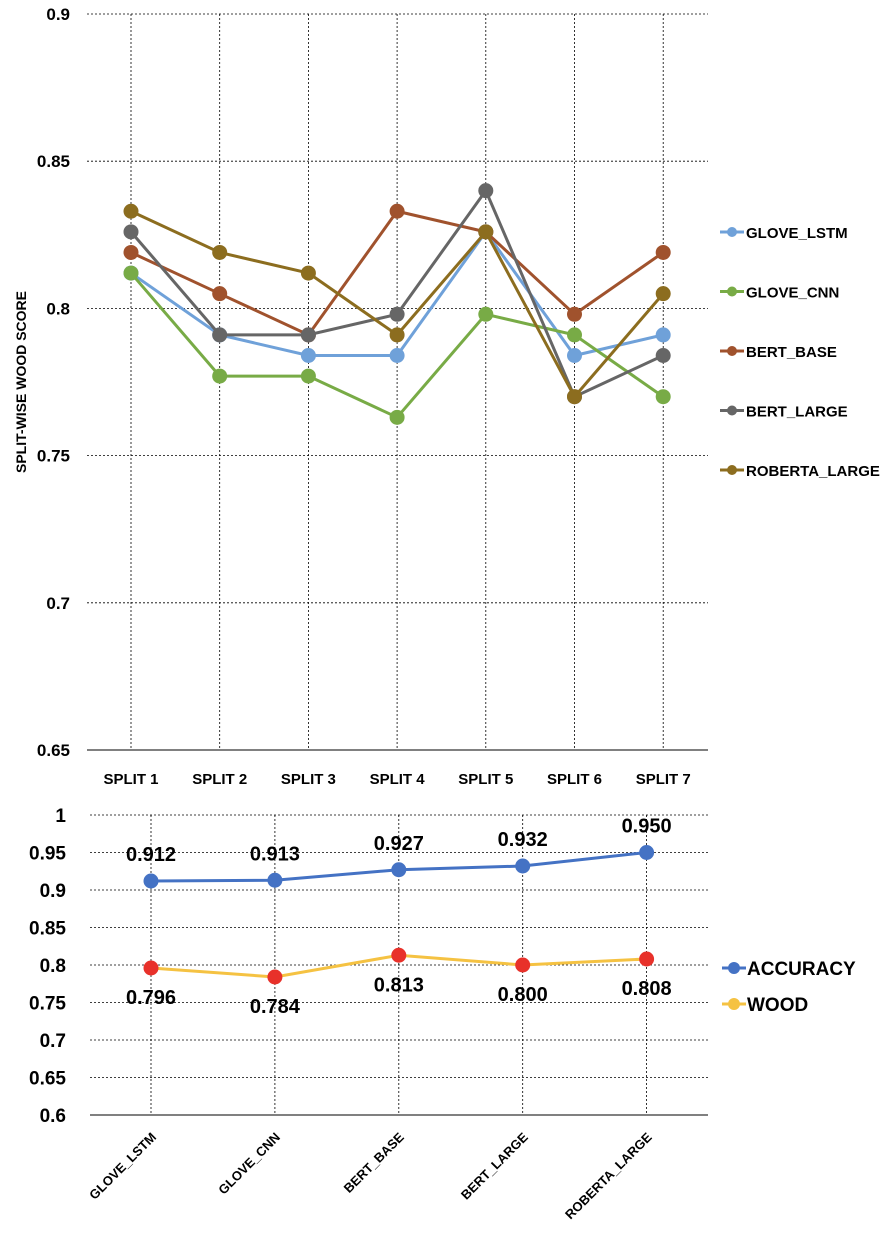 This screenshot has height=1236, width=894. What do you see at coordinates (249, 1164) in the screenshot?
I see `bottom-x-tick-label: GLOVE_CNN` at bounding box center [249, 1164].